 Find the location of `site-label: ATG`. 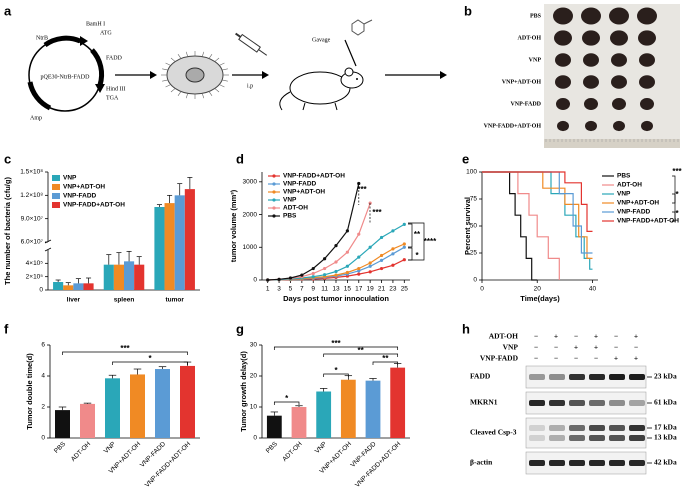

site-label: ATG is located at coordinates (106, 33).